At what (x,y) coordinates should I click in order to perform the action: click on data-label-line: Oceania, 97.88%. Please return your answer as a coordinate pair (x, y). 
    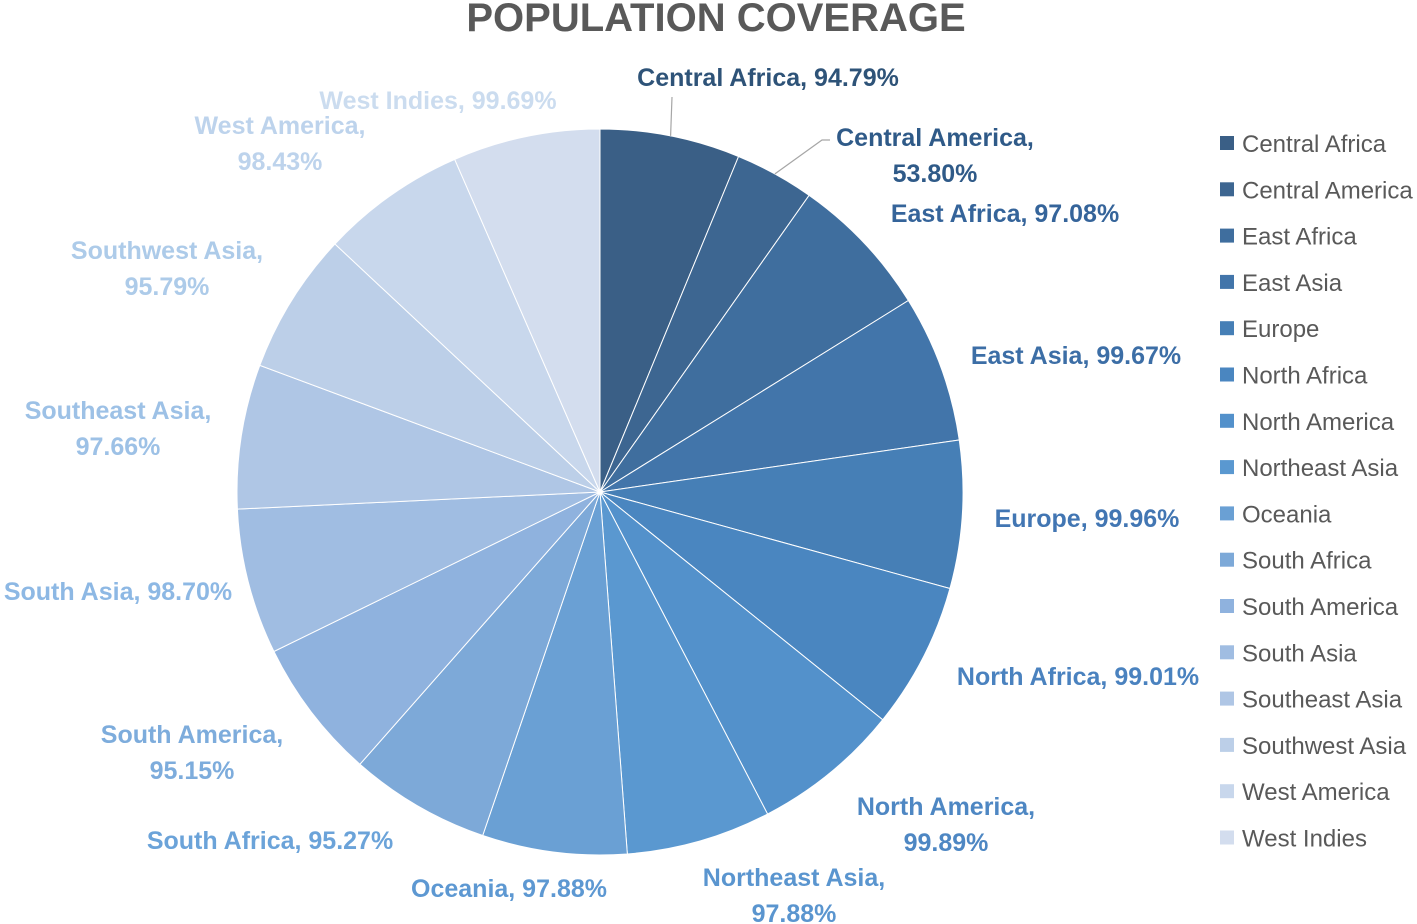
    Looking at the image, I should click on (509, 889).